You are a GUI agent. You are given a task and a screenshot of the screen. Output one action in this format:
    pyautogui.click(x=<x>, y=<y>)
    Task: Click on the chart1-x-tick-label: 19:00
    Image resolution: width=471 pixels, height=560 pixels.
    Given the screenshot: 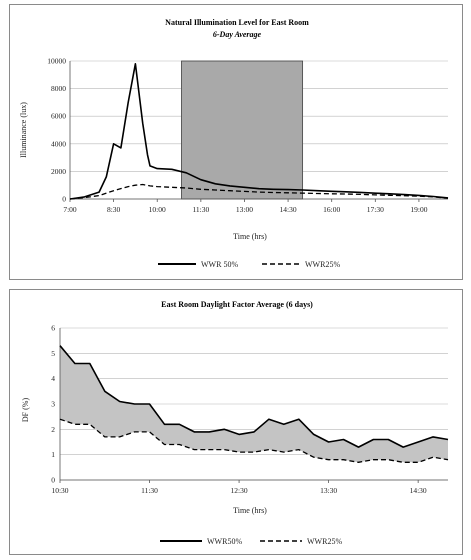 What is the action you would take?
    pyautogui.click(x=418, y=209)
    